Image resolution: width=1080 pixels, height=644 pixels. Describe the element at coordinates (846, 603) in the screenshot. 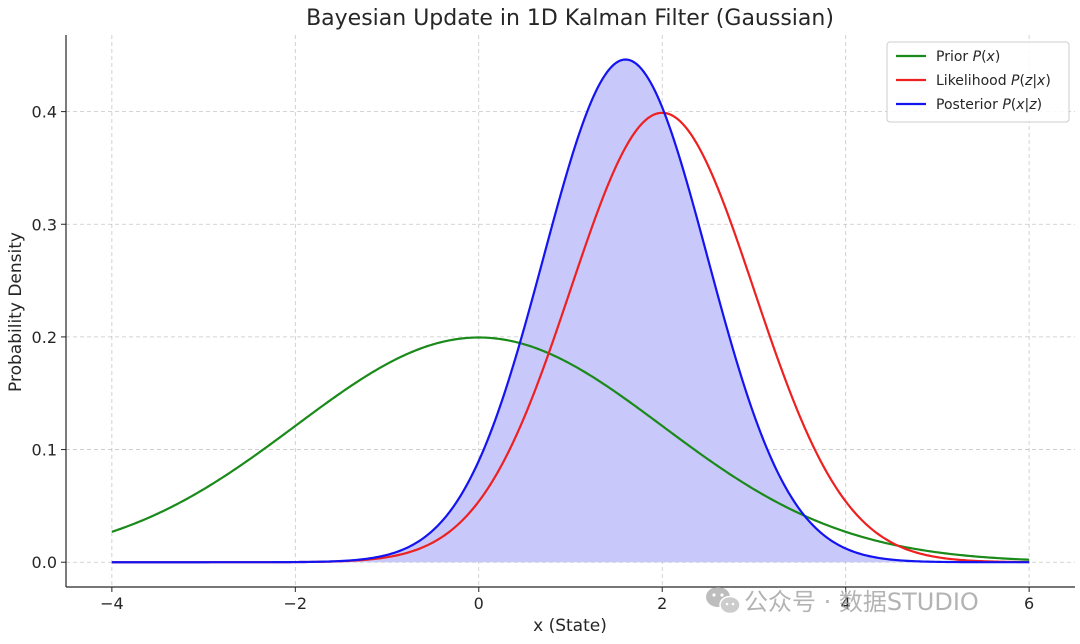

I see `x-tick-label: 4` at that location.